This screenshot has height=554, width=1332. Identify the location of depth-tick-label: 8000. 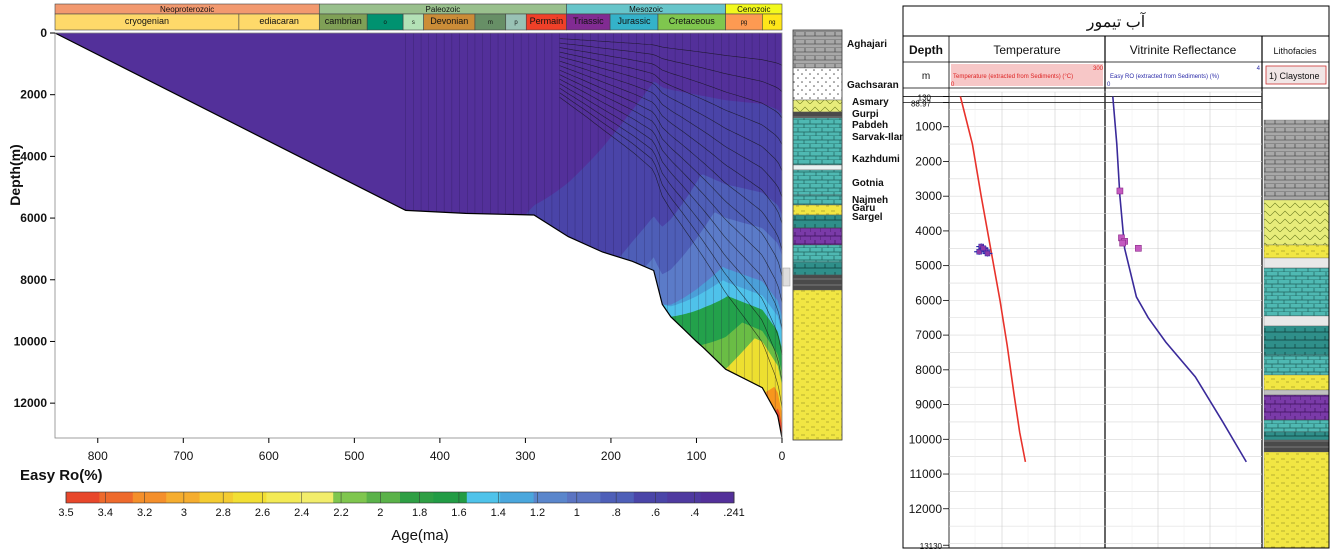
(928, 370).